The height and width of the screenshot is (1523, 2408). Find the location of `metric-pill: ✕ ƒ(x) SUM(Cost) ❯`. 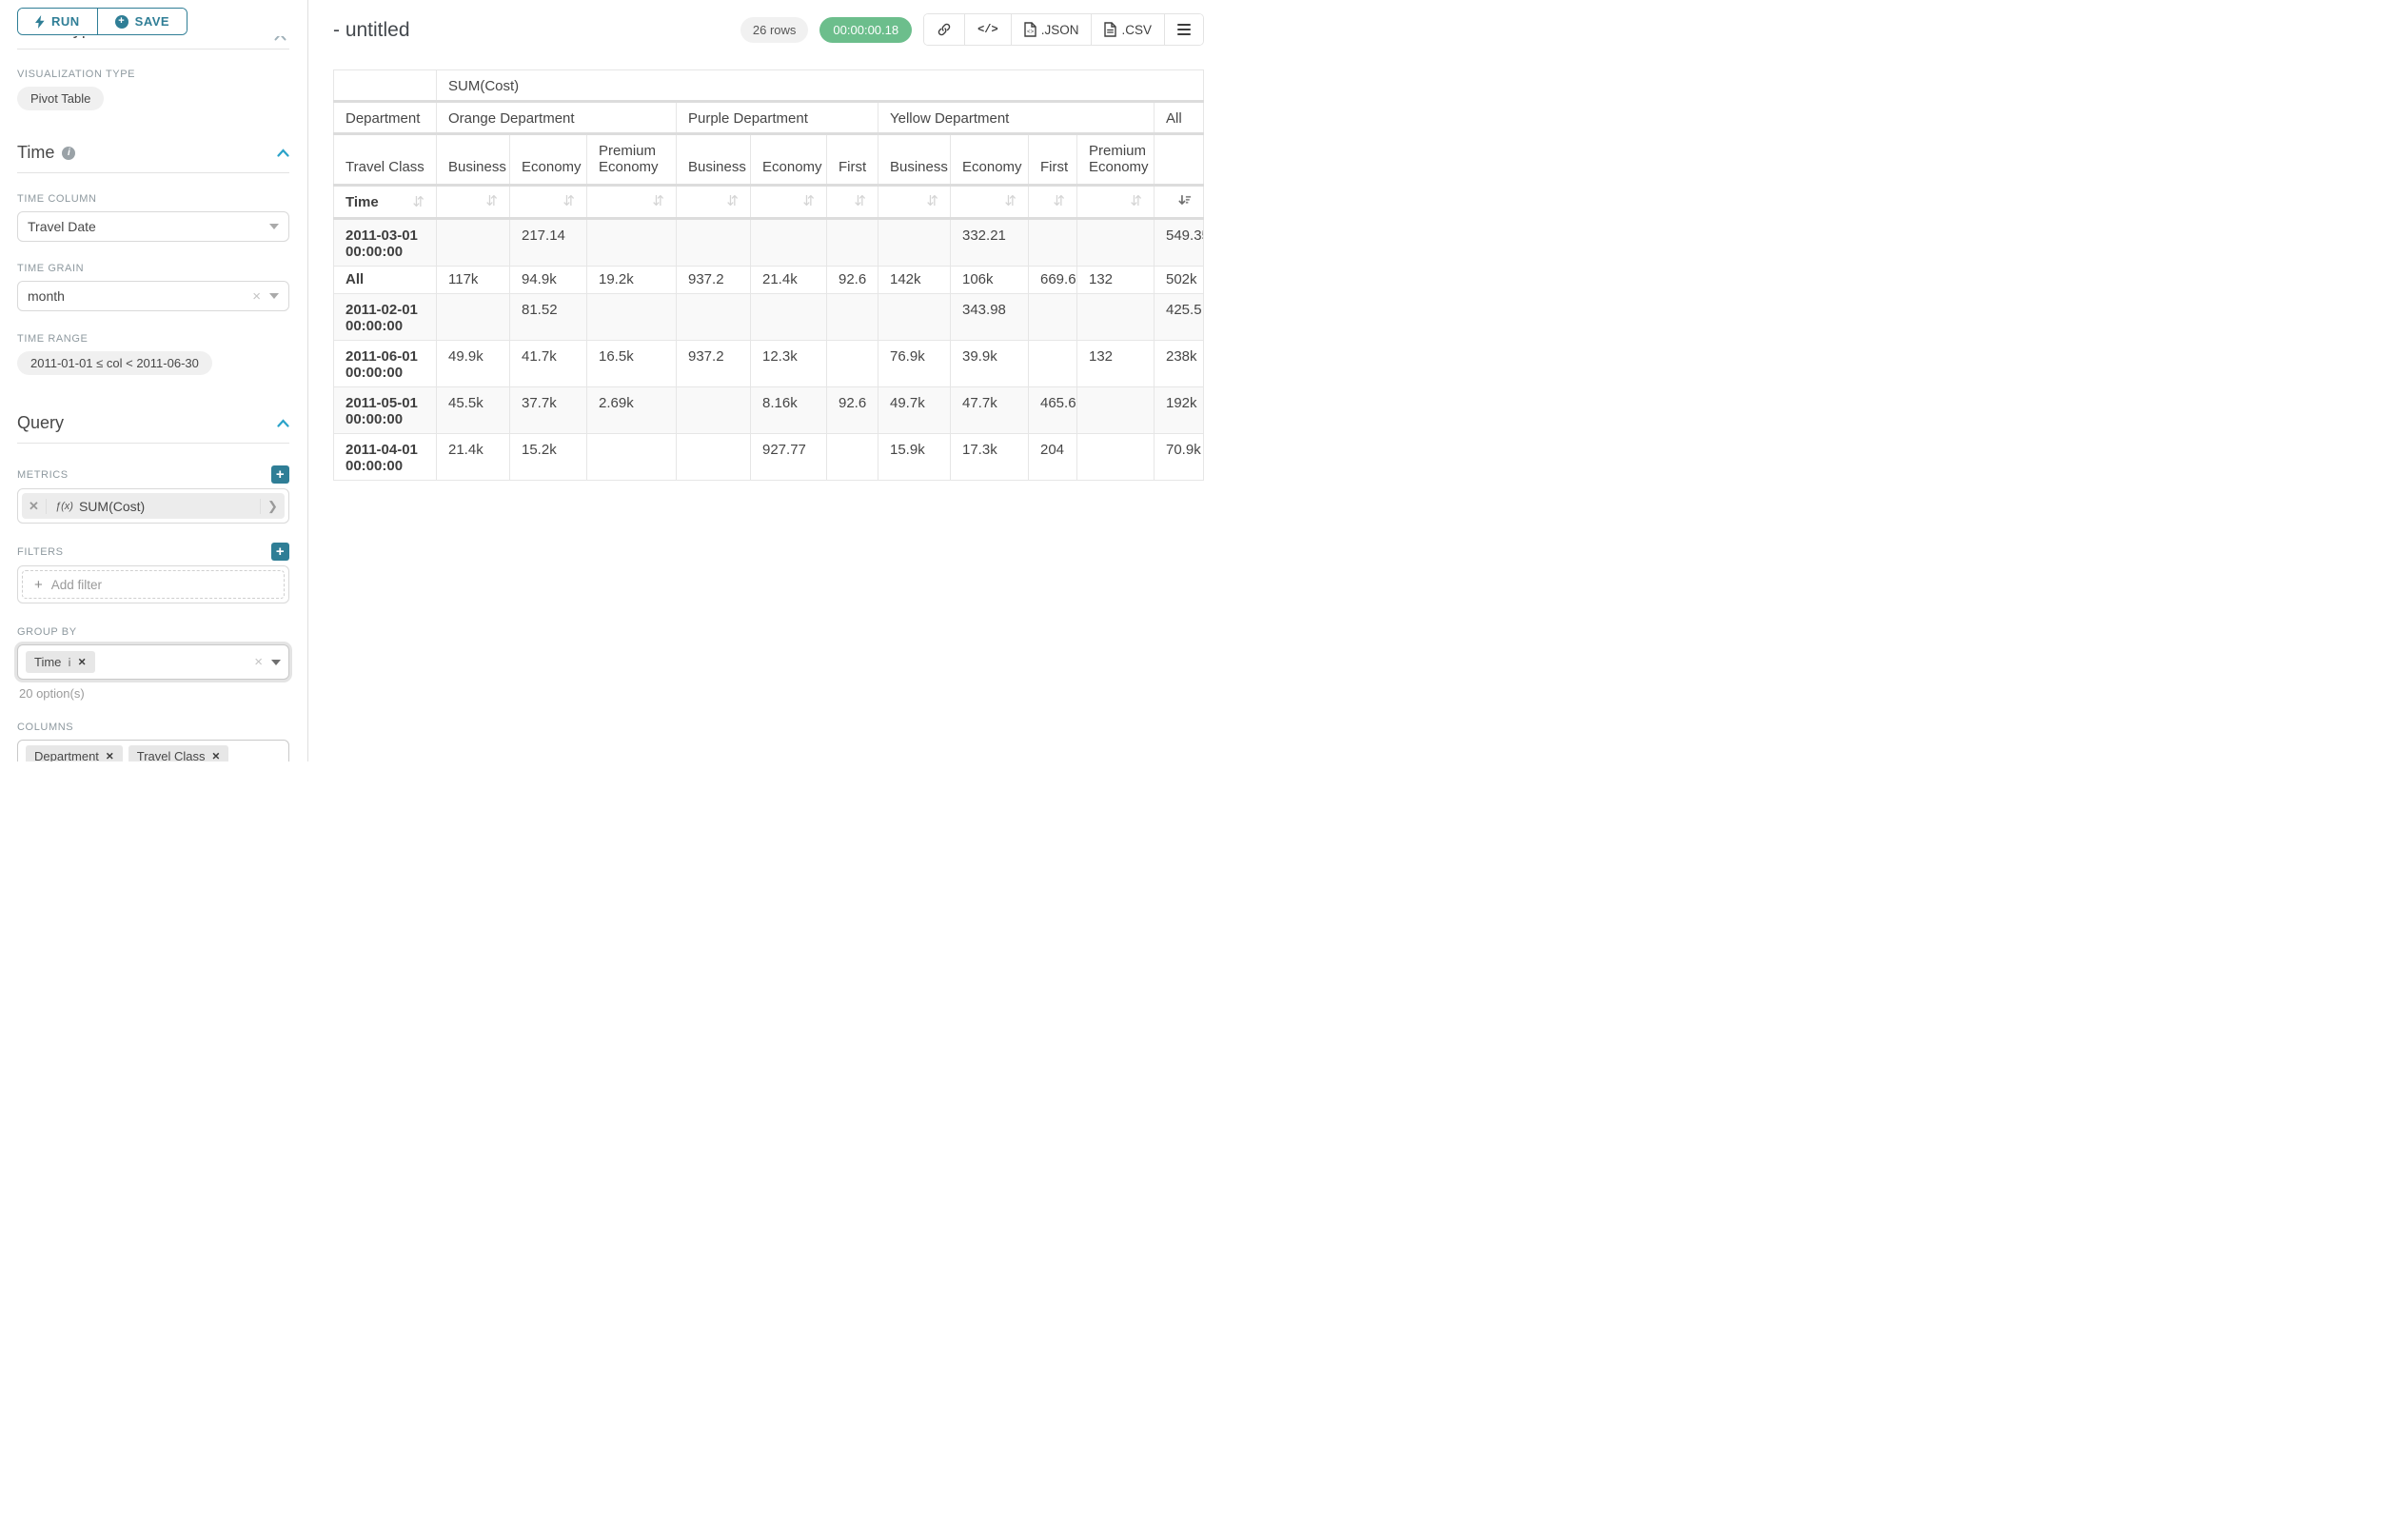

metric-pill: ✕ ƒ(x) SUM(Cost) ❯ is located at coordinates (153, 506).